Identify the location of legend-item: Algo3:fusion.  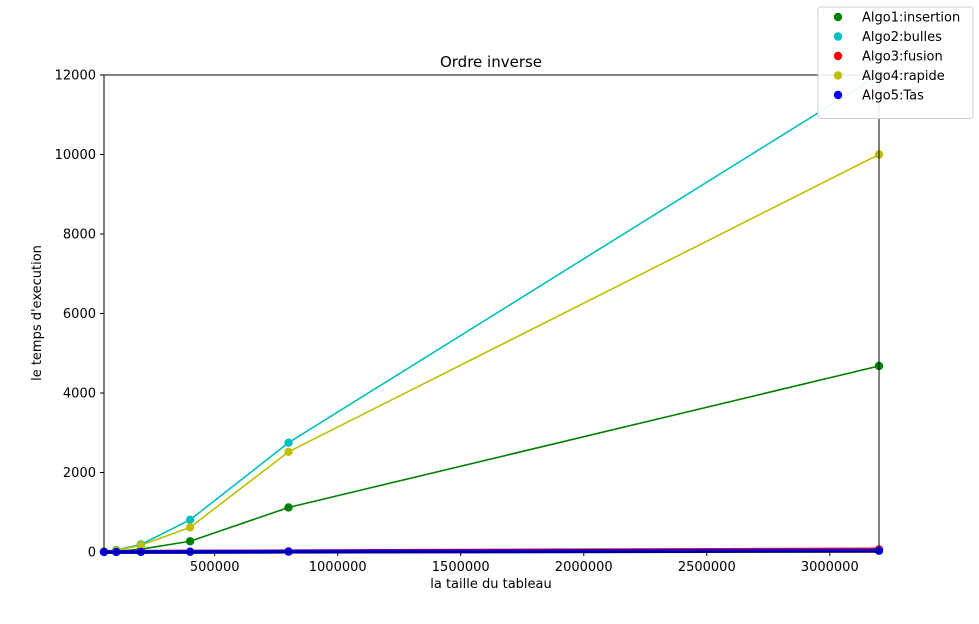
(888, 57).